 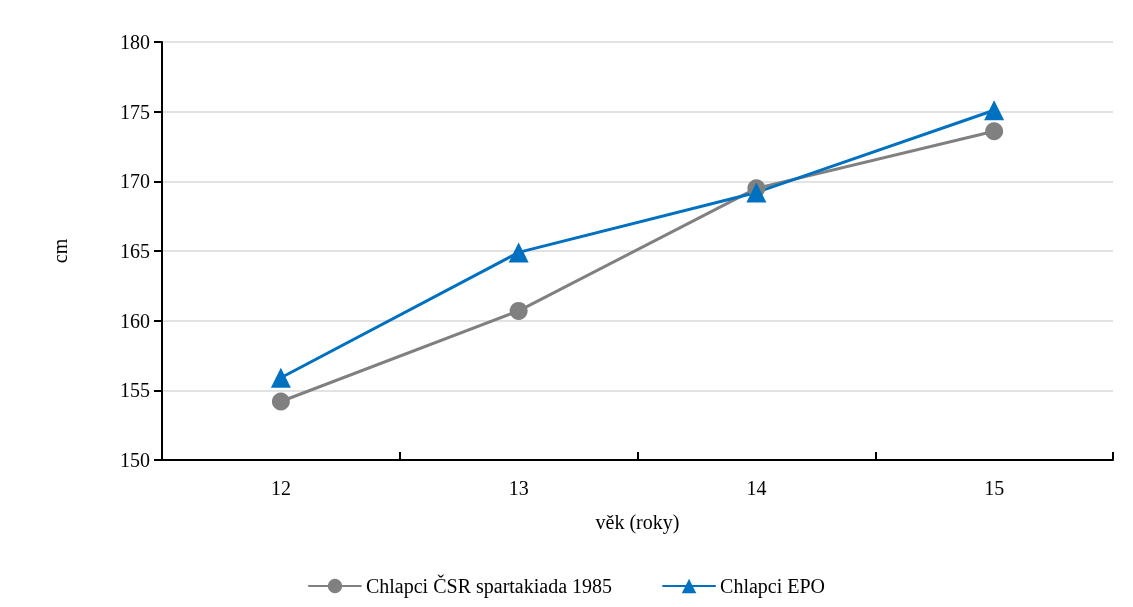 I want to click on y-tick-label: 175, so click(x=135, y=111).